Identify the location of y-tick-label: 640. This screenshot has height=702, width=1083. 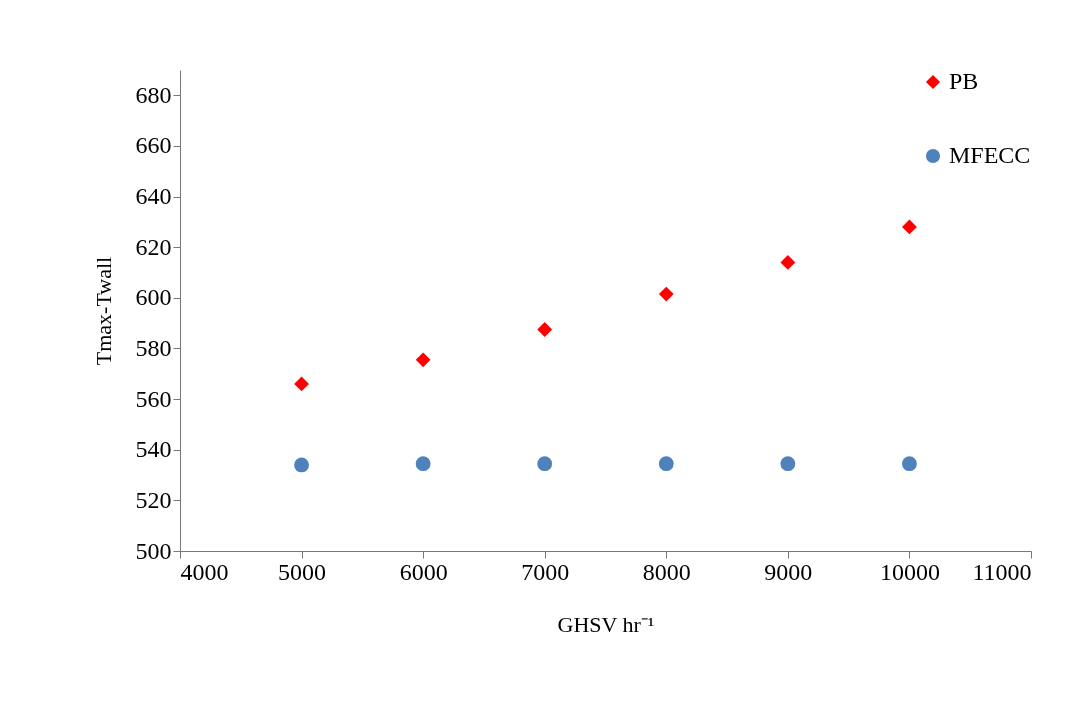
(153, 196).